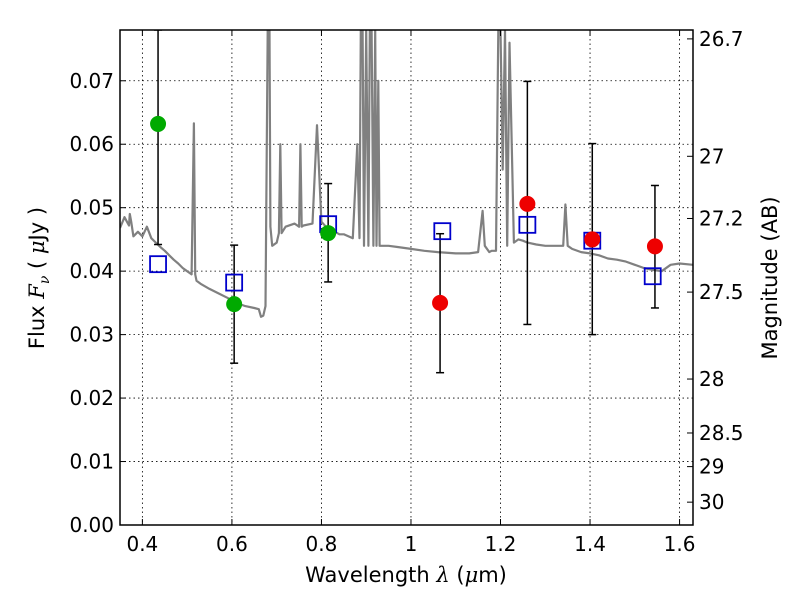 This screenshot has height=600, width=800. Describe the element at coordinates (501, 544) in the screenshot. I see `x-tick-label: 1.2` at that location.